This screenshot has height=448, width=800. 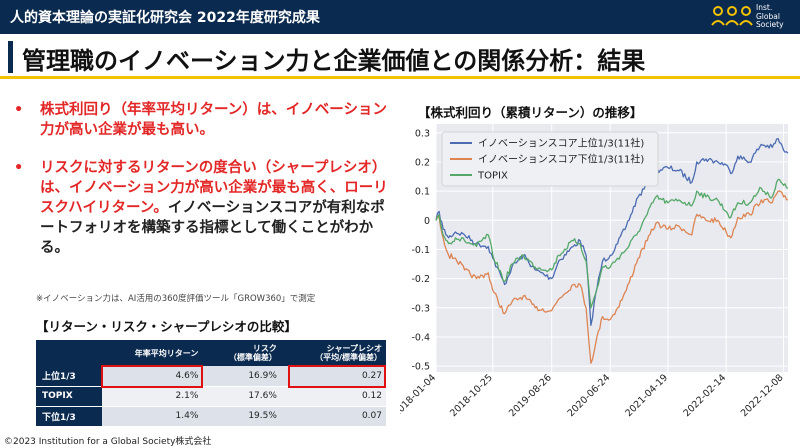 What do you see at coordinates (152, 396) in the screenshot?
I see `cell-return: 2.1%` at bounding box center [152, 396].